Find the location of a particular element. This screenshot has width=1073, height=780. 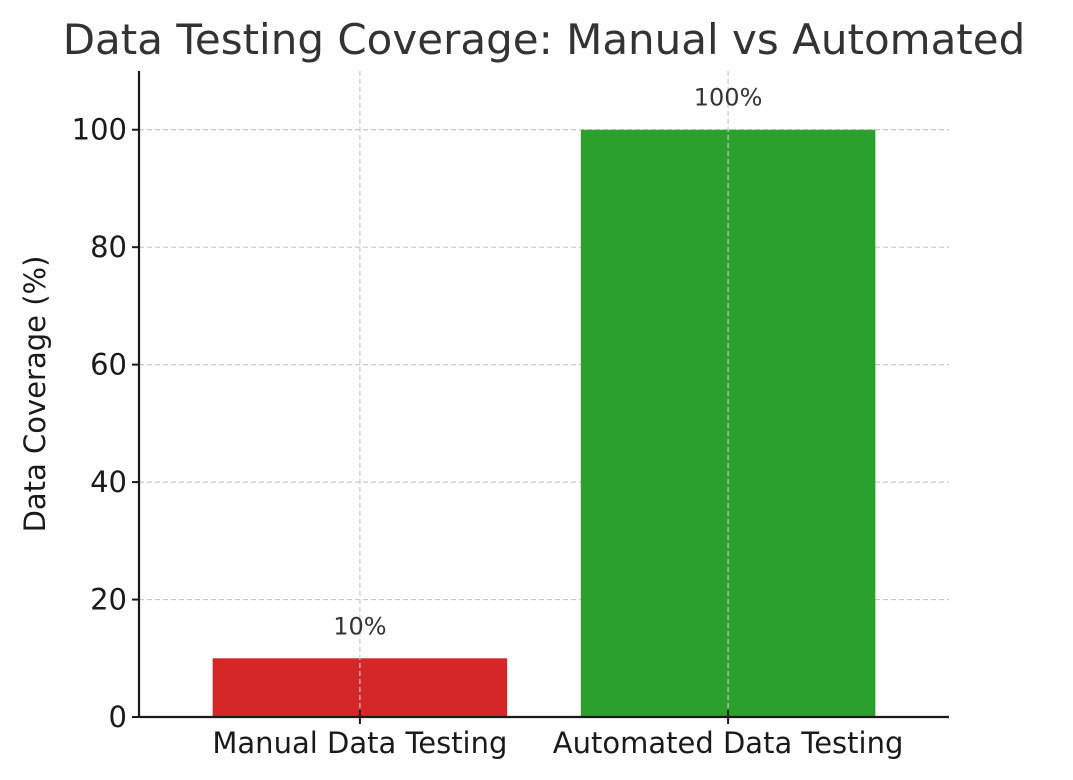

x-tick-label: Automated Data Testing is located at coordinates (728, 743).